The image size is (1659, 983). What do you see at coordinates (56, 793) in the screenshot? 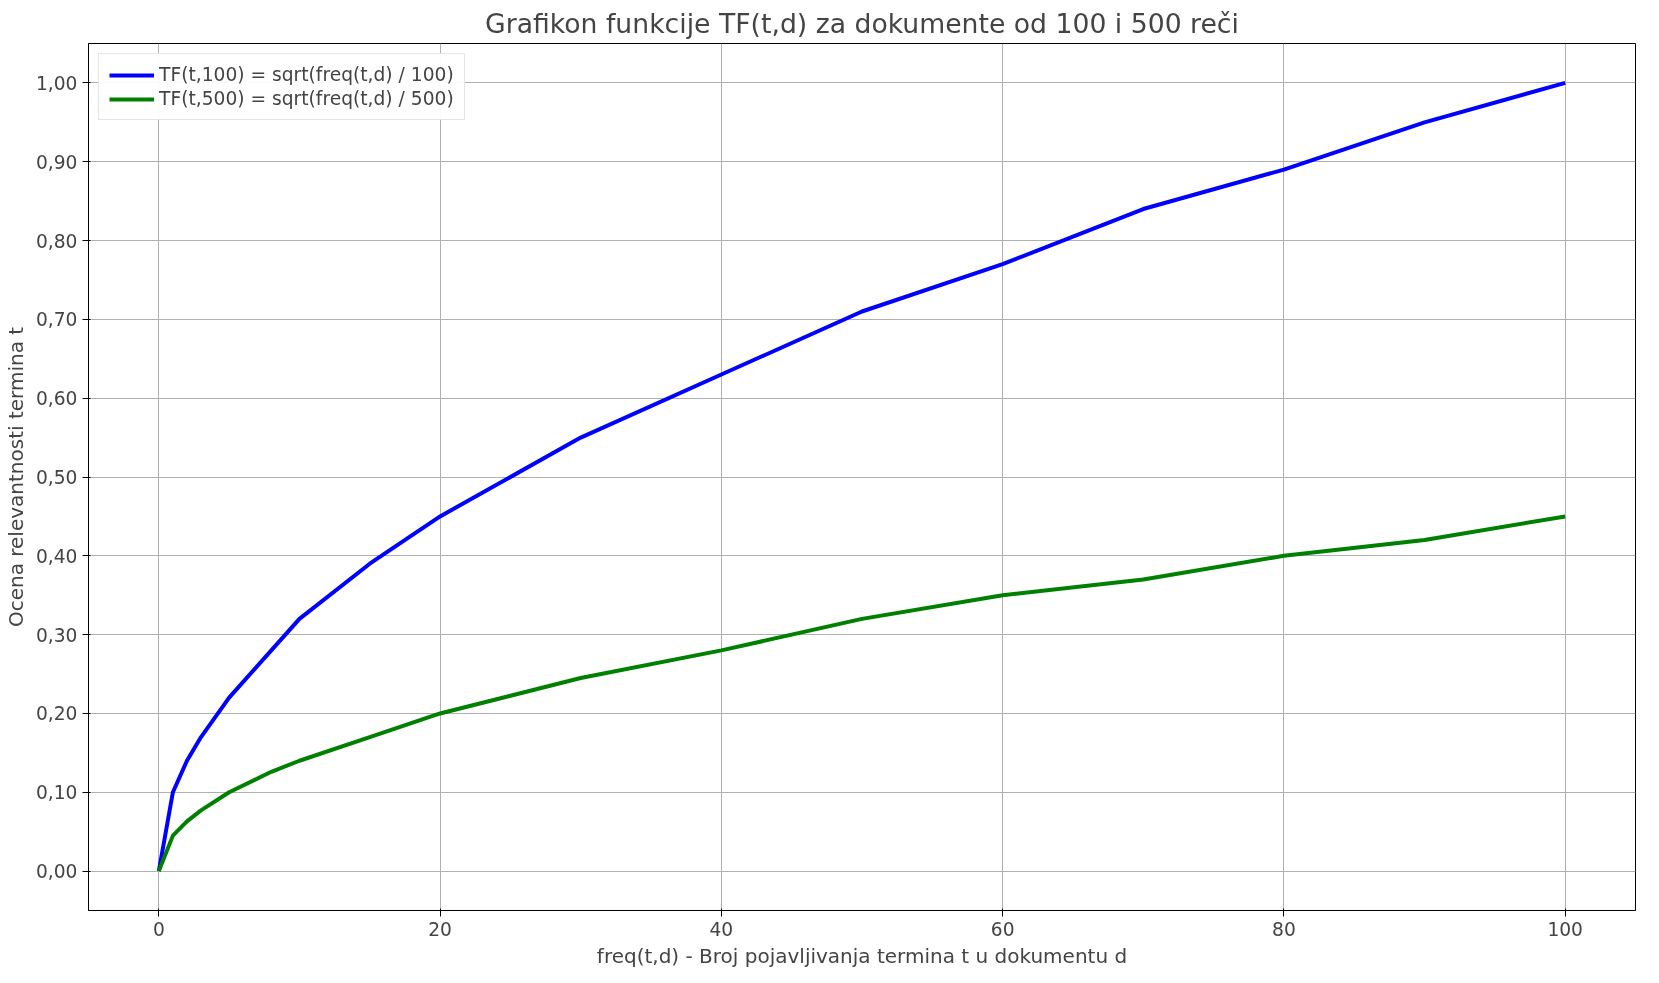
I see `y-tick-label: 0,10` at bounding box center [56, 793].